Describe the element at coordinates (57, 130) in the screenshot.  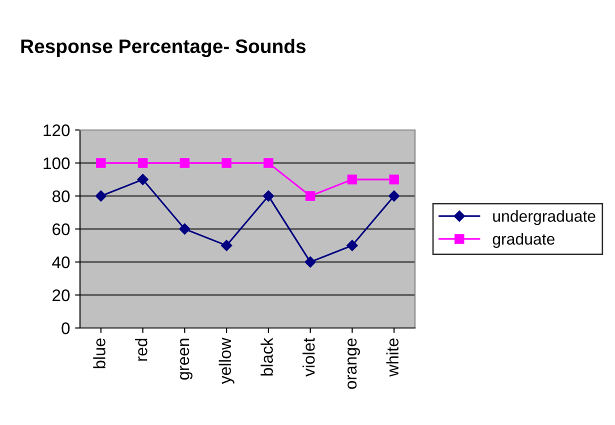
I see `y-tick-label: 120` at that location.